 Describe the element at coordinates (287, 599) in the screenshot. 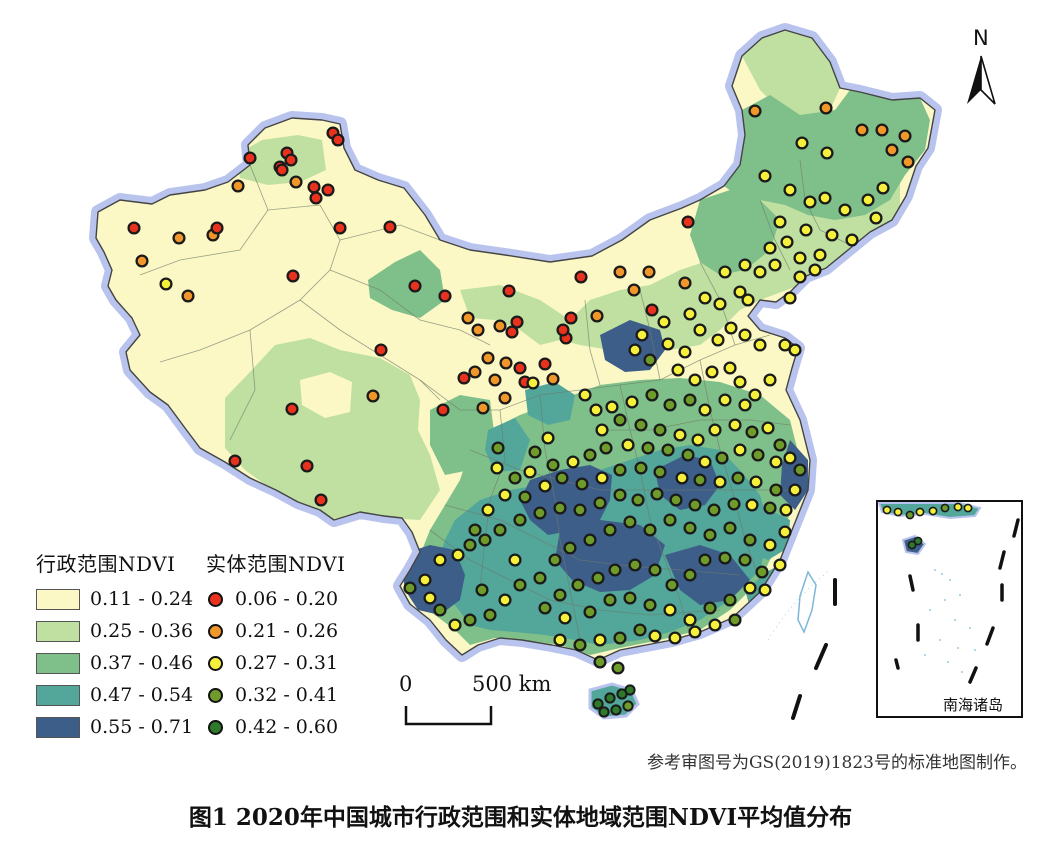

I see `legend-range-label: 0.06 - 0.20` at that location.